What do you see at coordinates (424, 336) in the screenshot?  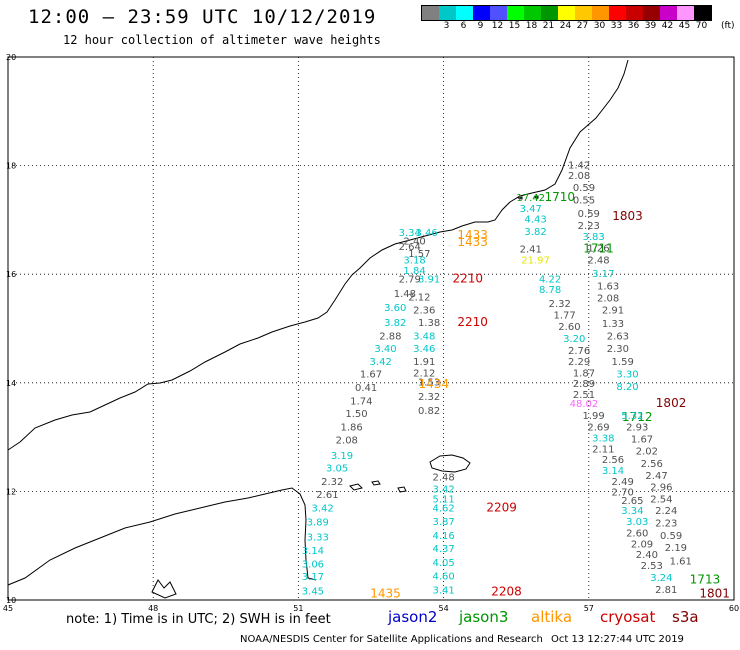 I see `swh-value: 3.48` at bounding box center [424, 336].